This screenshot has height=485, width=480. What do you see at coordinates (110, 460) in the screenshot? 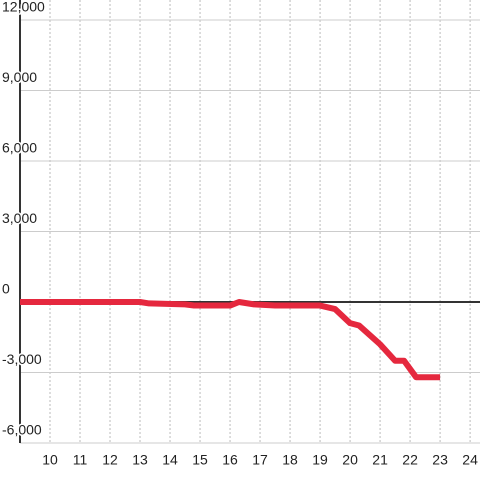
I see `x-tick-label: 12` at bounding box center [110, 460].